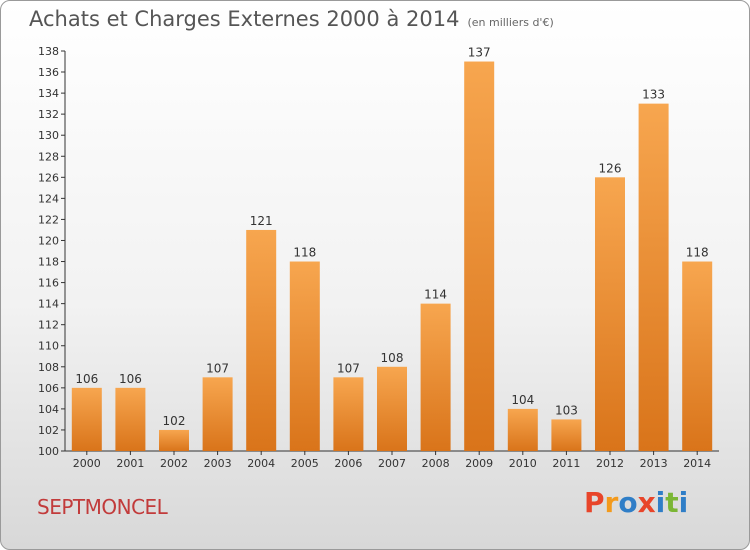 The image size is (750, 550). I want to click on bar-2012, so click(610, 314).